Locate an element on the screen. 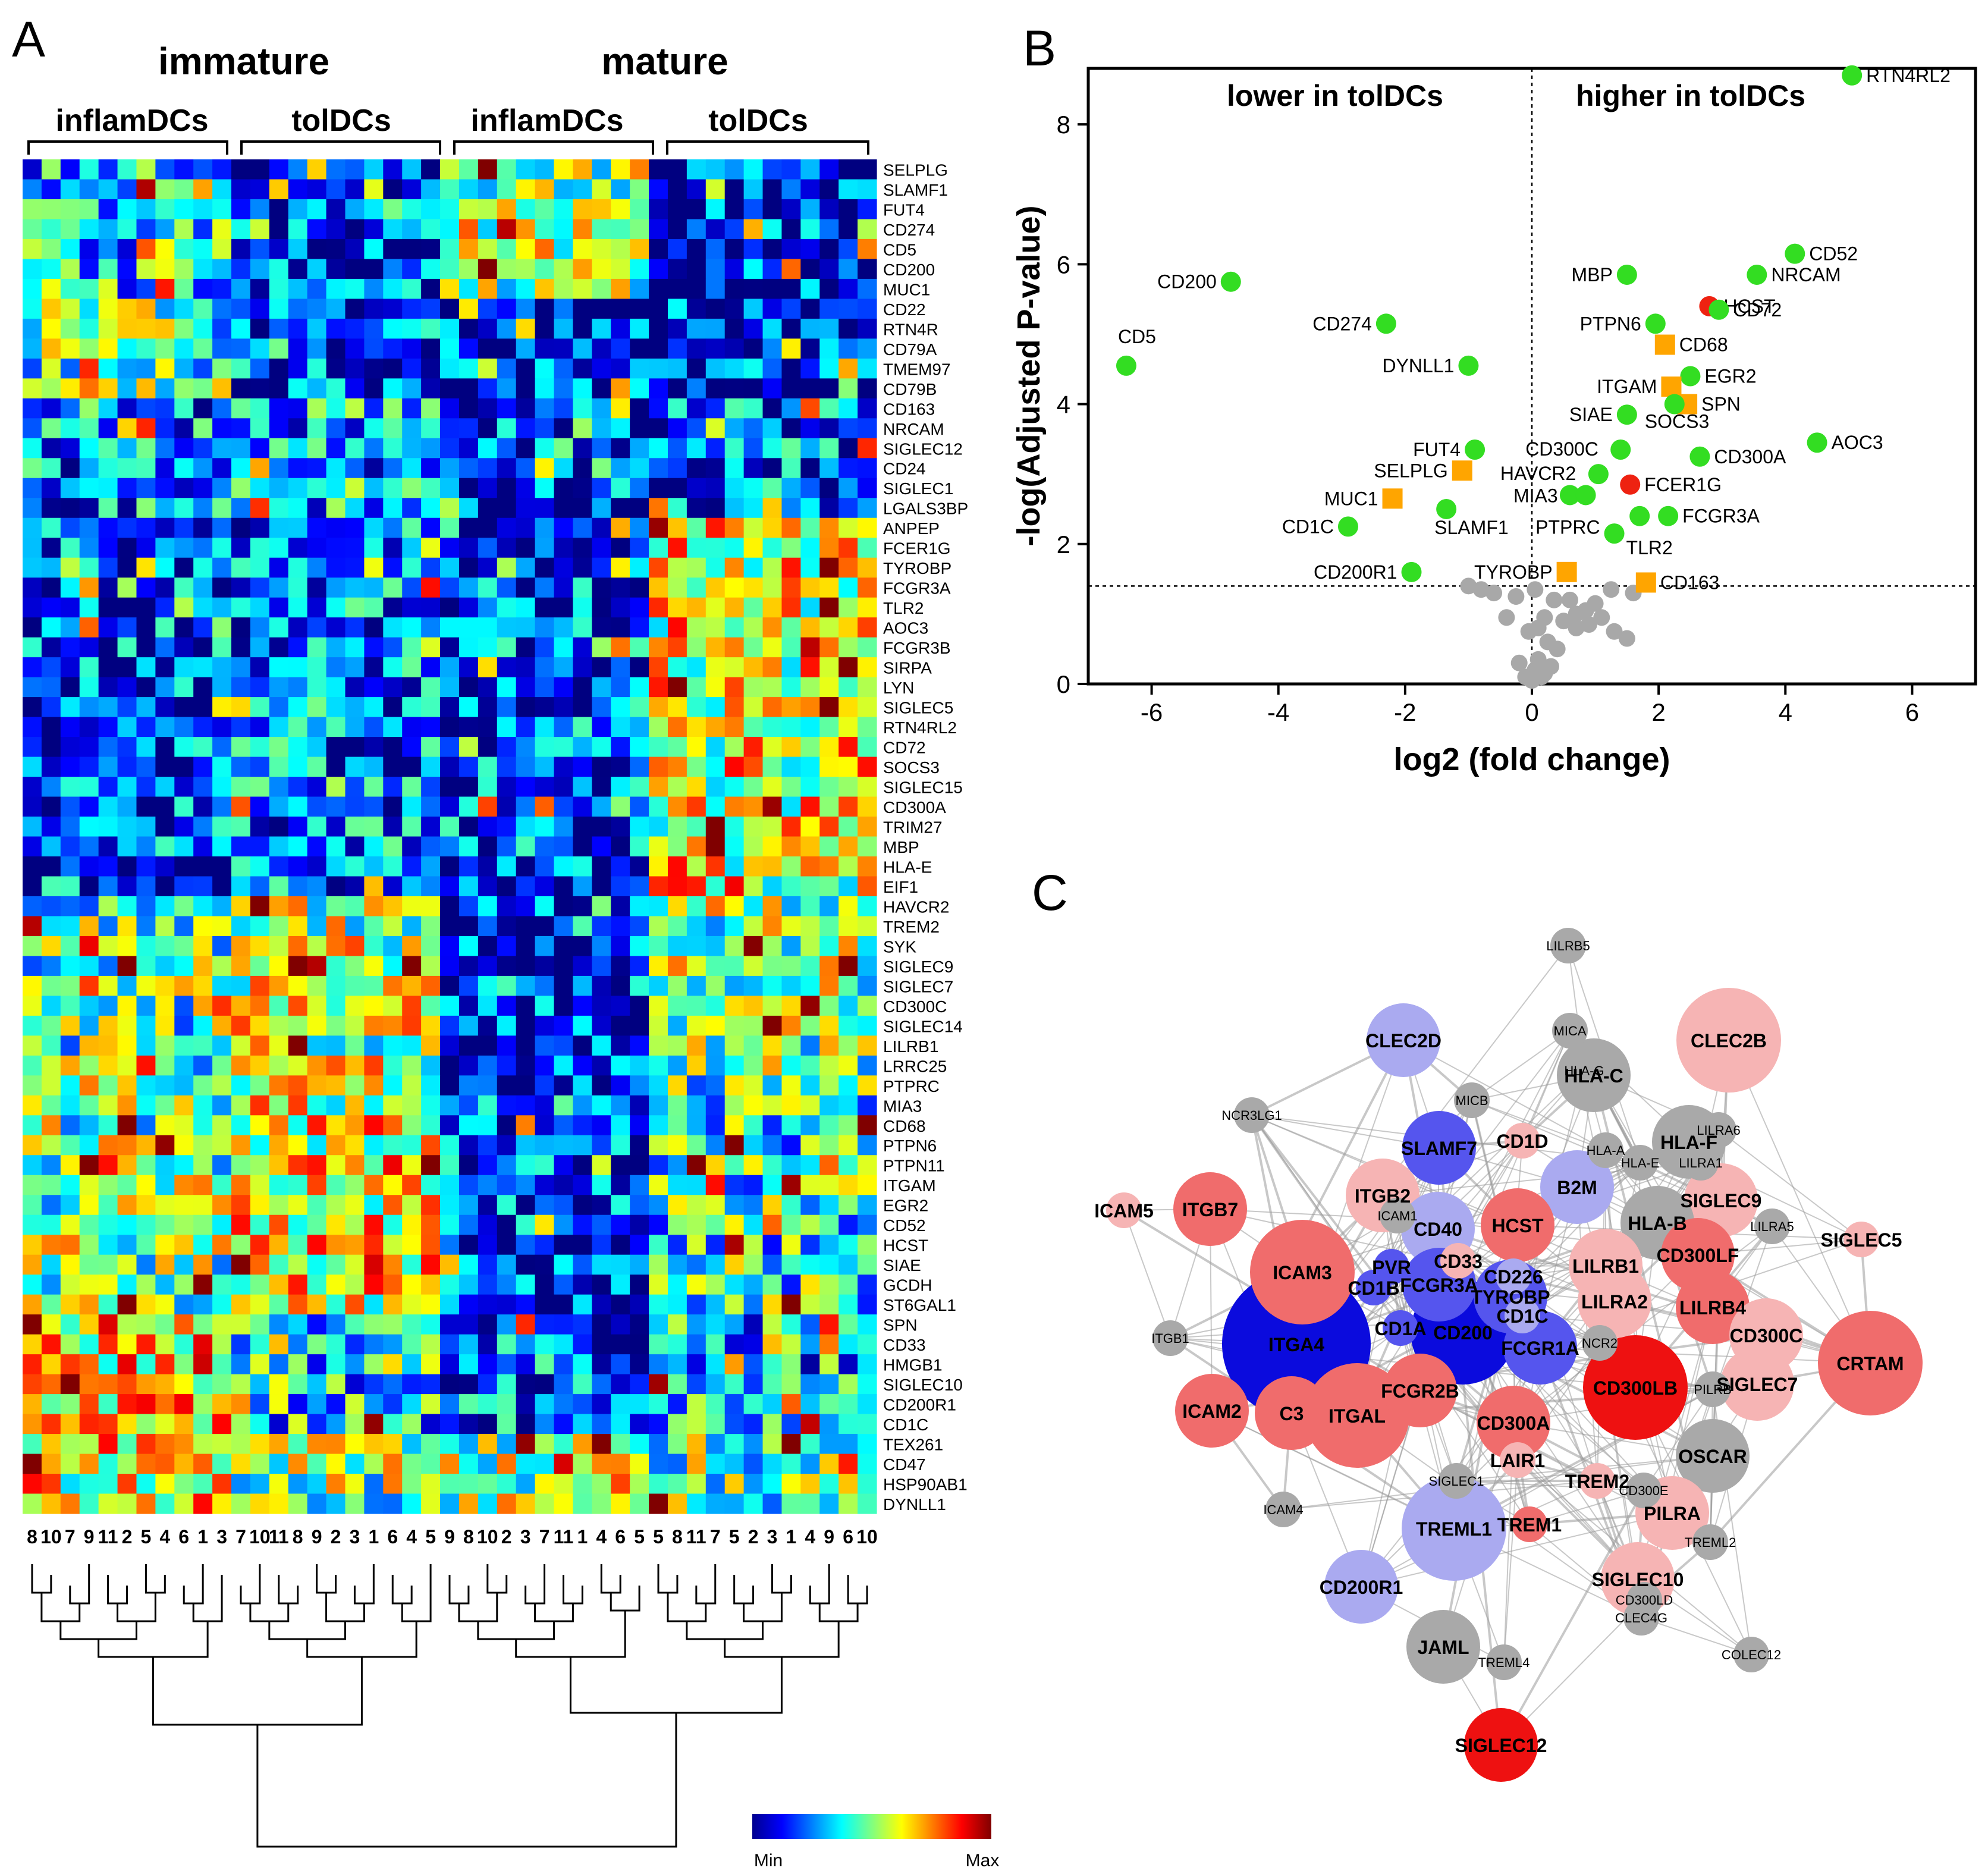  network-node-lilra1 is located at coordinates (1701, 1163).